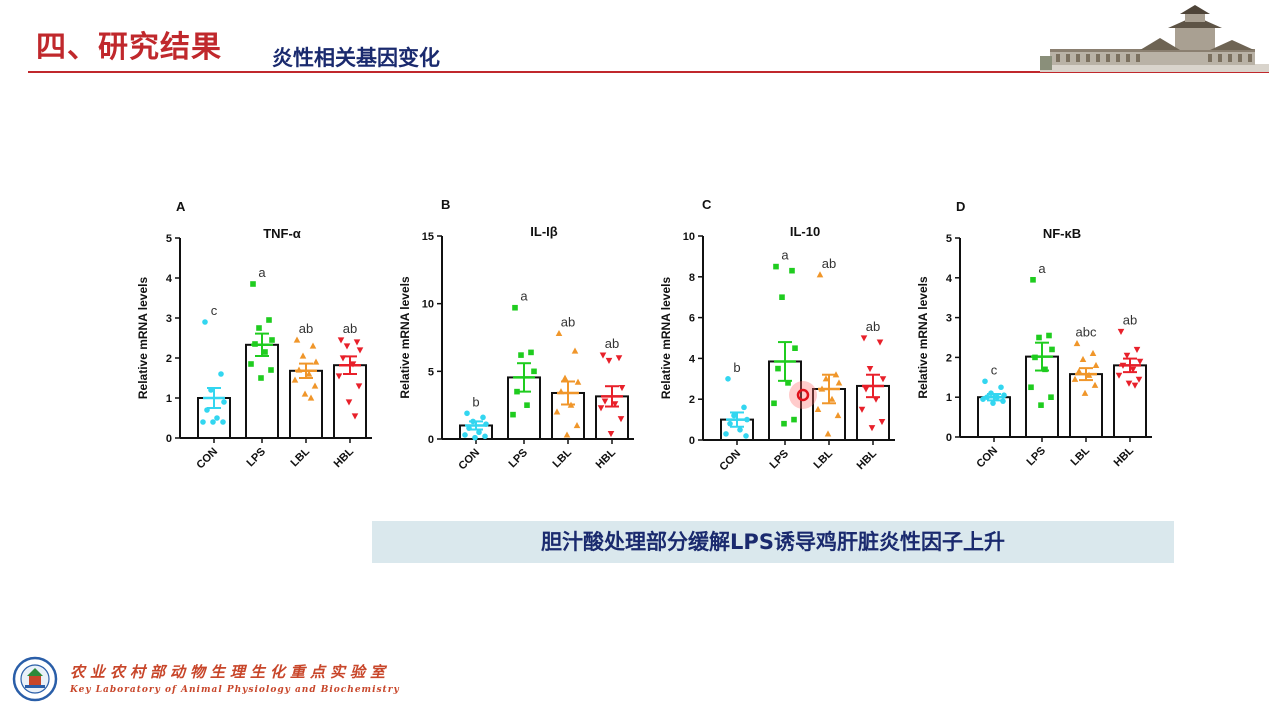  I want to click on y-tick-label: 4, so click(169, 279).